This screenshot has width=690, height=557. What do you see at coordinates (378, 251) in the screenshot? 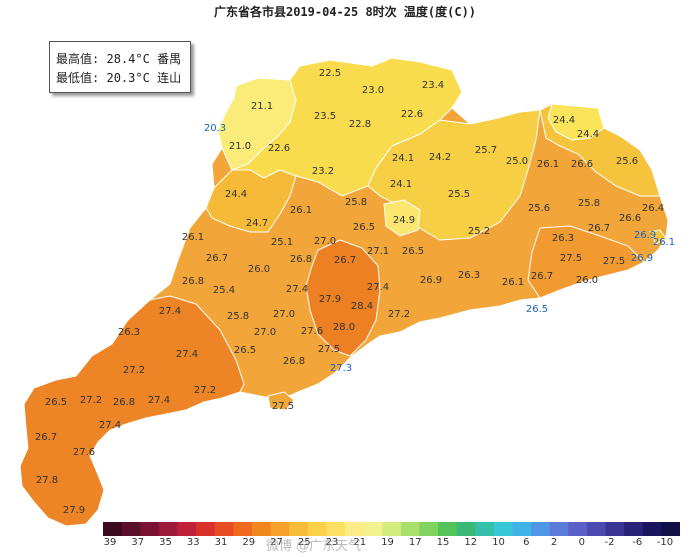
I see `station-value: 27.1` at bounding box center [378, 251].